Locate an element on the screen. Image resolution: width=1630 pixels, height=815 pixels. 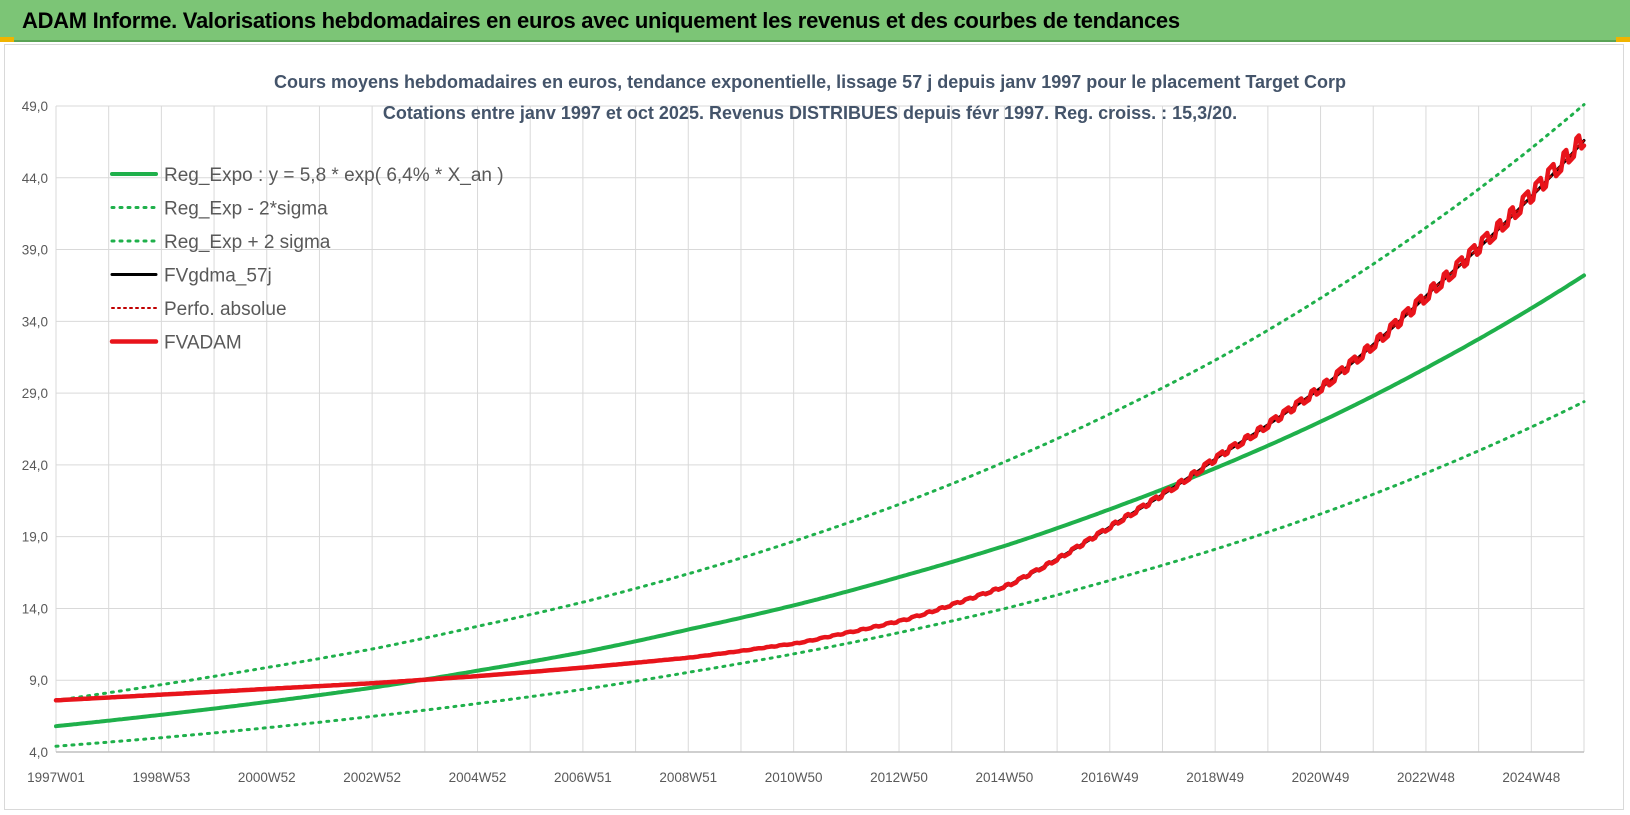
x-tick-label: 2000W52 is located at coordinates (267, 777).